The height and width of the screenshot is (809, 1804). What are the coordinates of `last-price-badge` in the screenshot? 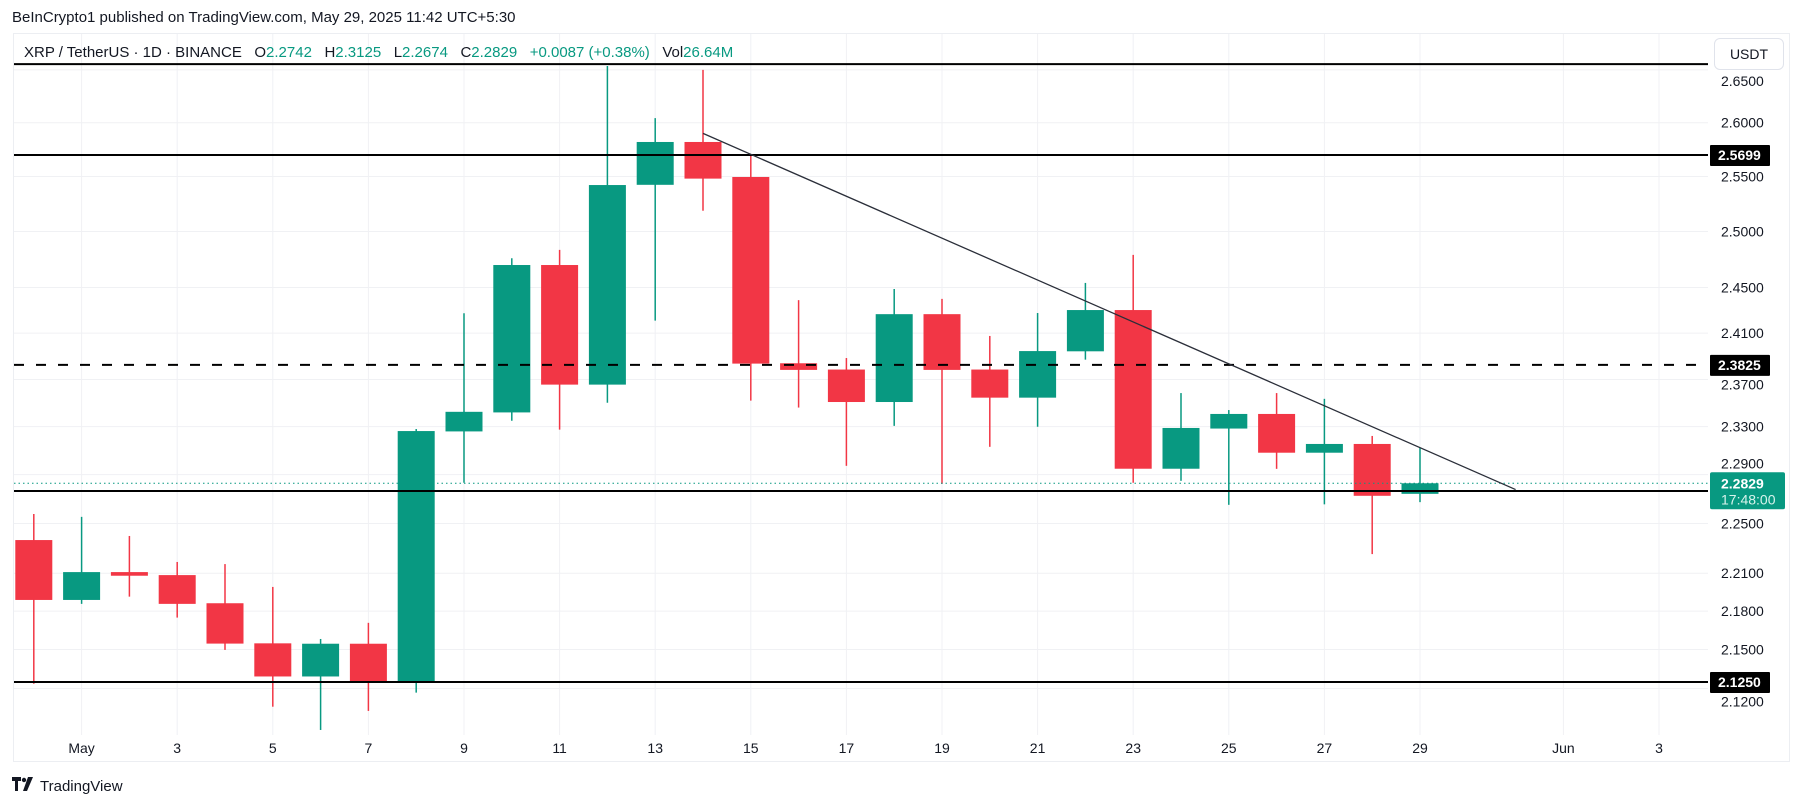 It's located at (1747, 491).